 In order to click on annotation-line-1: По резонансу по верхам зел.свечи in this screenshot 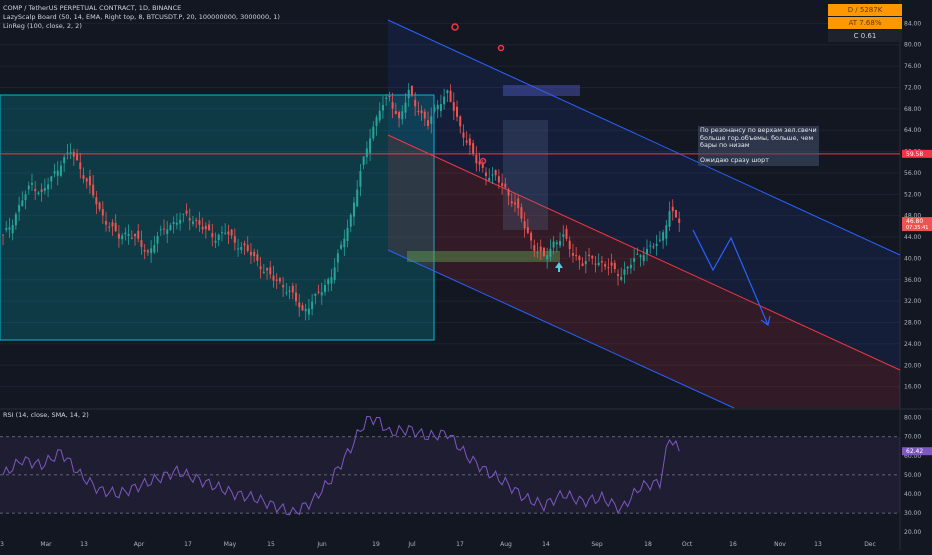, I will do `click(758, 130)`.